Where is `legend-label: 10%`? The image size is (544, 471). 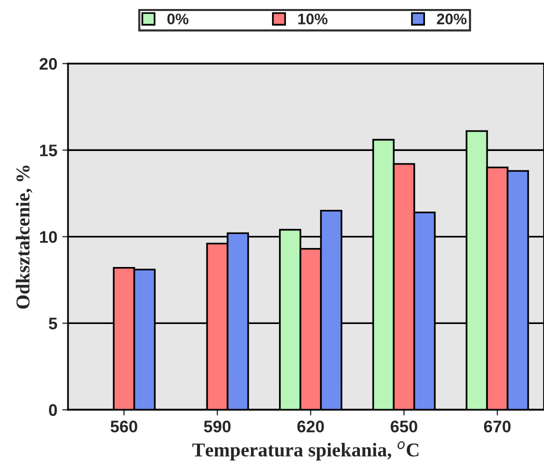 legend-label: 10% is located at coordinates (313, 19).